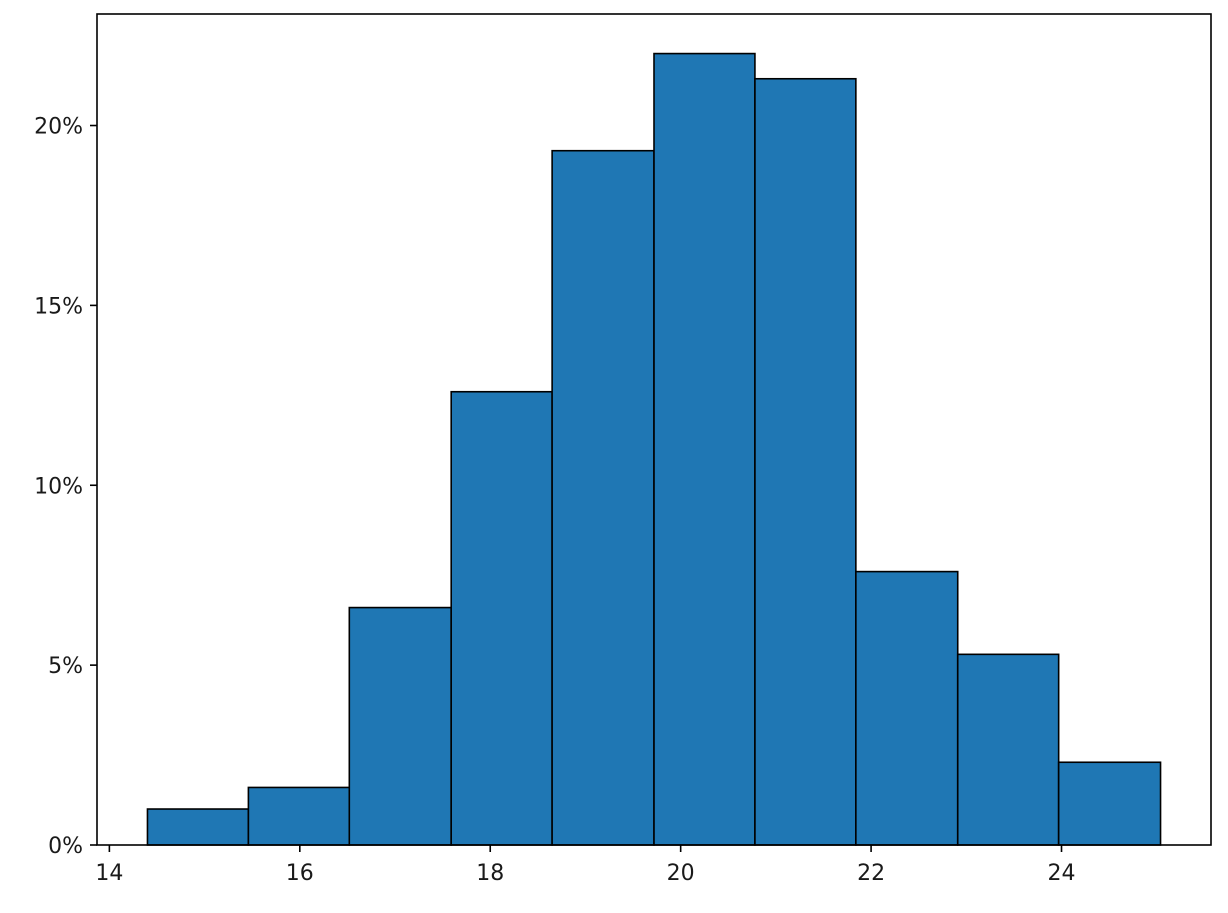 The width and height of the screenshot is (1228, 913). Describe the element at coordinates (490, 873) in the screenshot. I see `x-tick-label-2: 18` at that location.